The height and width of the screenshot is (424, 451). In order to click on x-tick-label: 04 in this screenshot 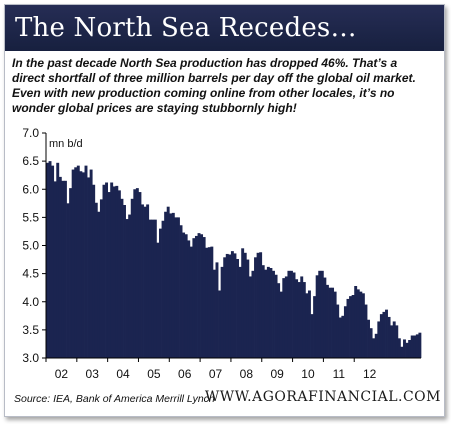, I will do `click(123, 374)`.